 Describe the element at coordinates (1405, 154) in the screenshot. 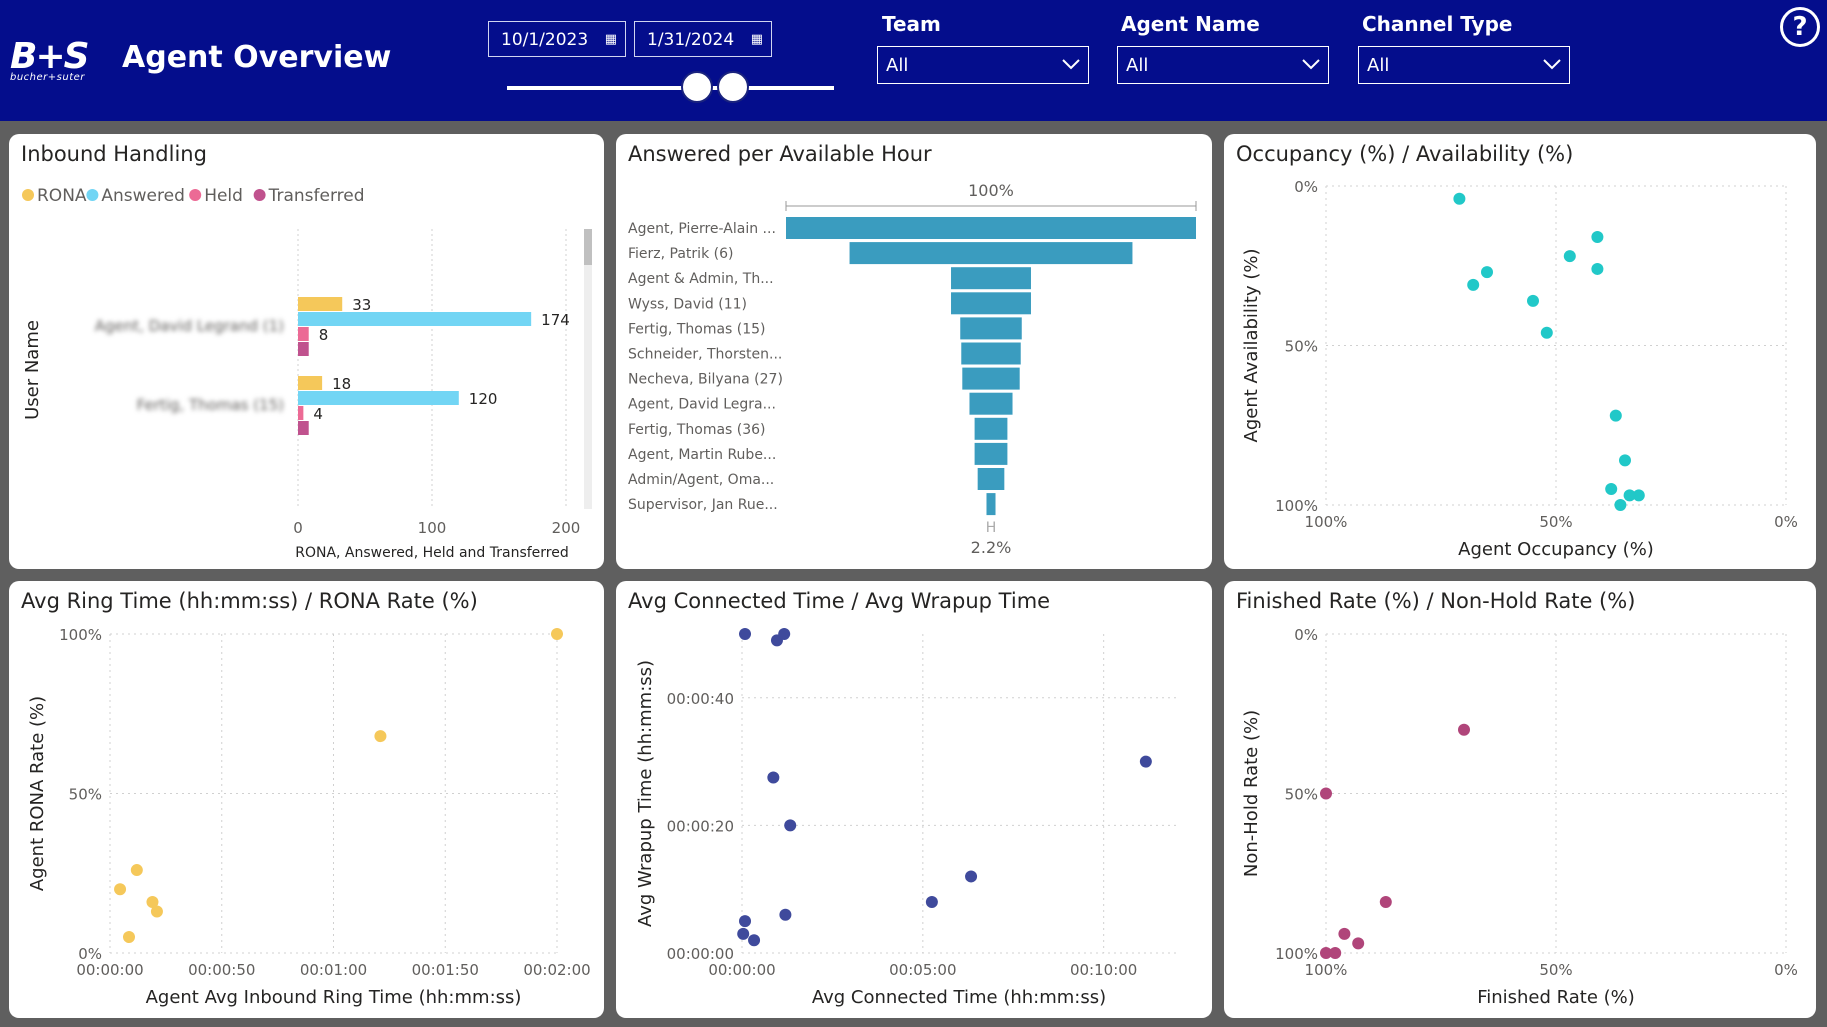

I see `card-title: Occupancy (%) / Availability (%)` at that location.